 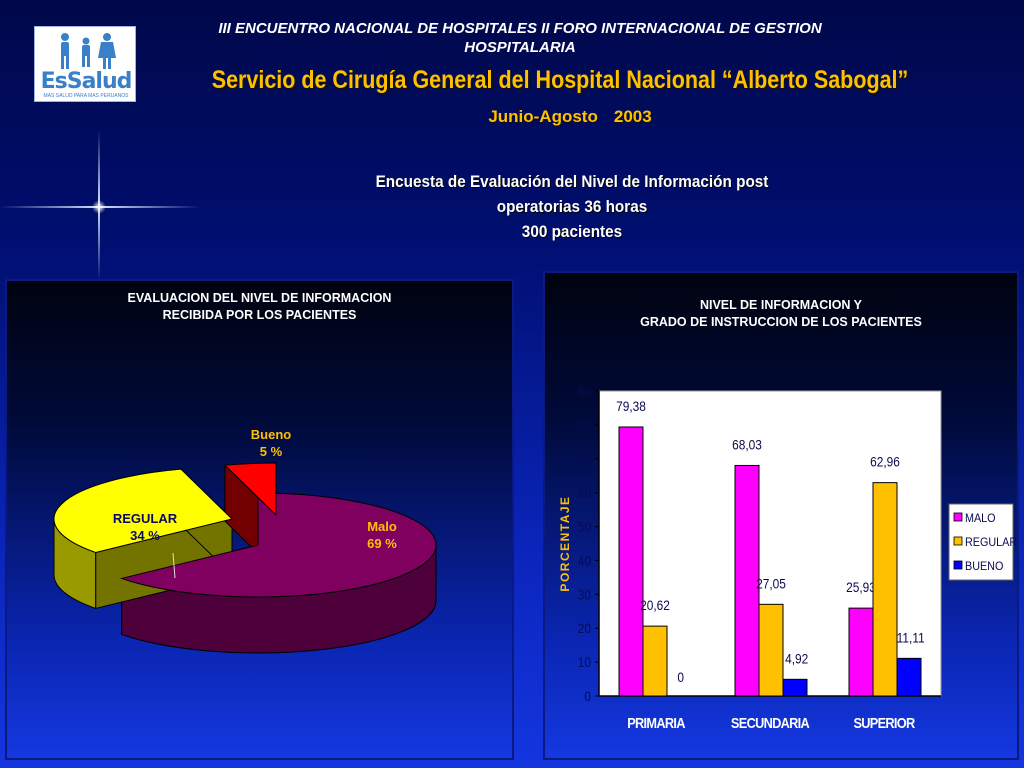 I want to click on legend-label-malo: MALO, so click(x=980, y=519).